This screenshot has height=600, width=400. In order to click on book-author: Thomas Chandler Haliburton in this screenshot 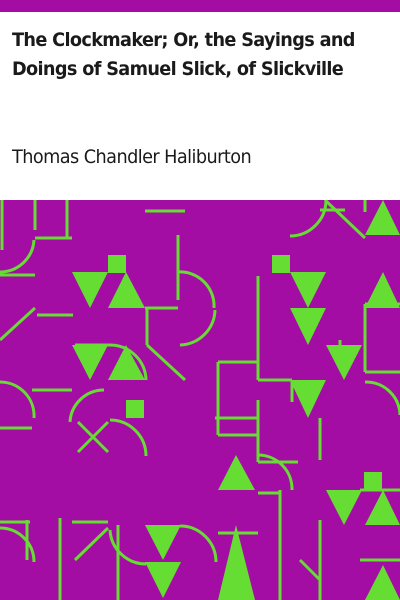, I will do `click(132, 157)`.